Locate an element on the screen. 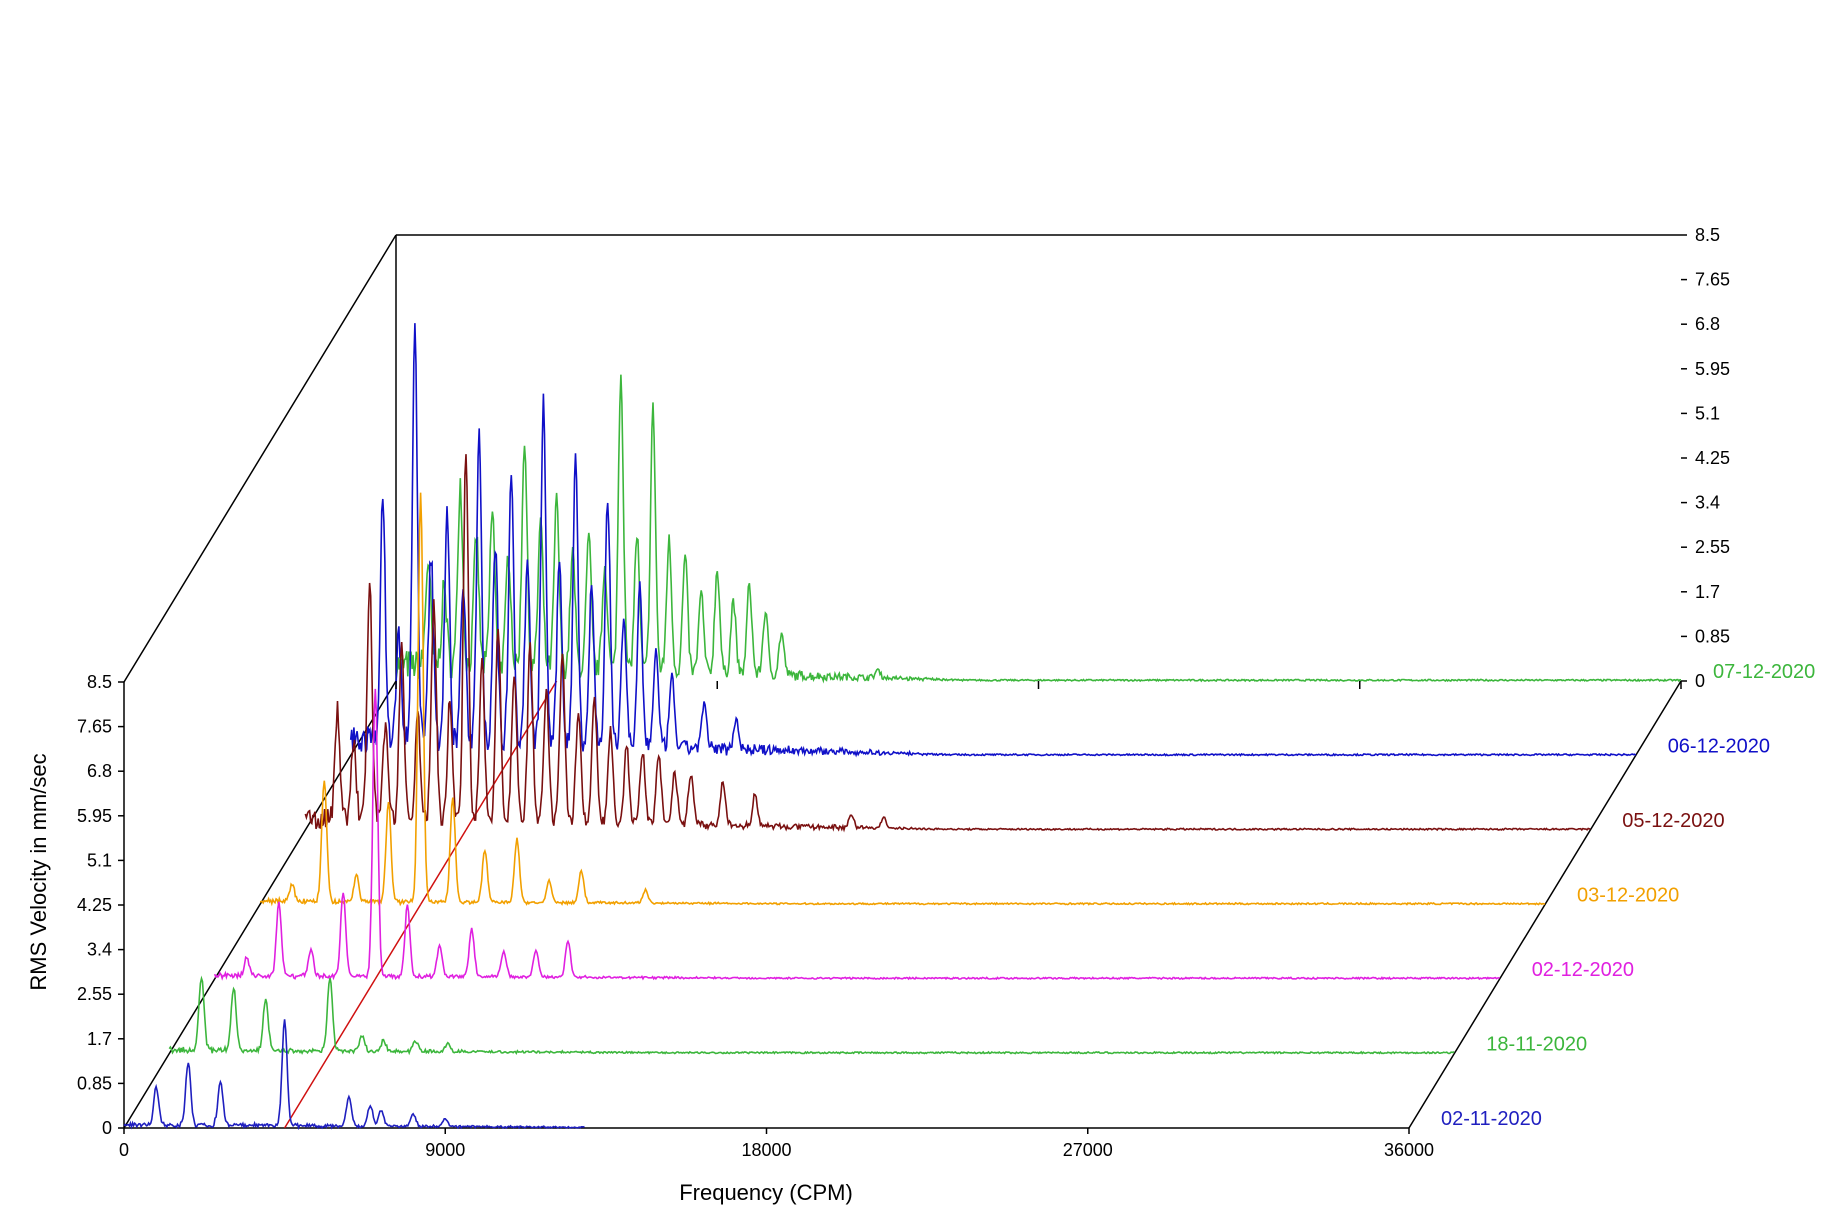 Image resolution: width=1838 pixels, height=1209 pixels. y-tick-label: 6.8 is located at coordinates (99, 771).